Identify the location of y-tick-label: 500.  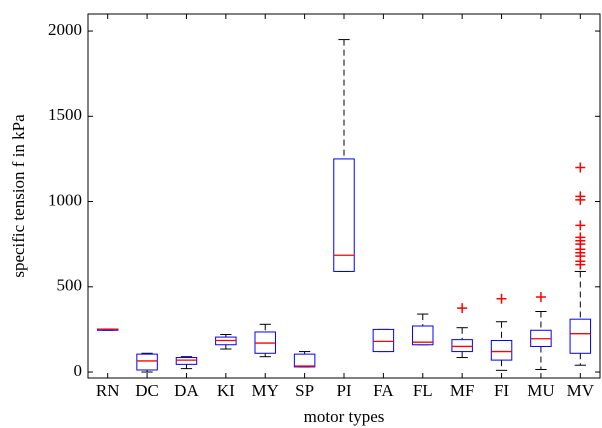
(70, 285).